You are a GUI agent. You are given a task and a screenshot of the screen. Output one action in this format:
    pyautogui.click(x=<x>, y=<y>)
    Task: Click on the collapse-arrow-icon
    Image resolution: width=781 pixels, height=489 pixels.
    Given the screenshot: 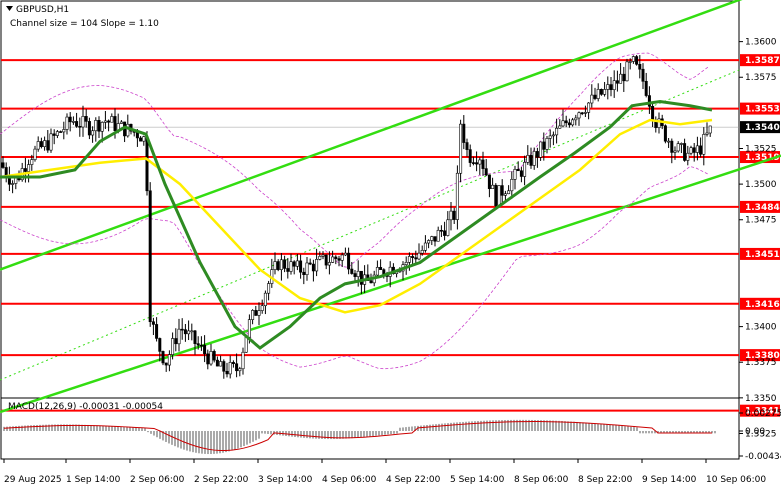 What is the action you would take?
    pyautogui.click(x=9, y=8)
    